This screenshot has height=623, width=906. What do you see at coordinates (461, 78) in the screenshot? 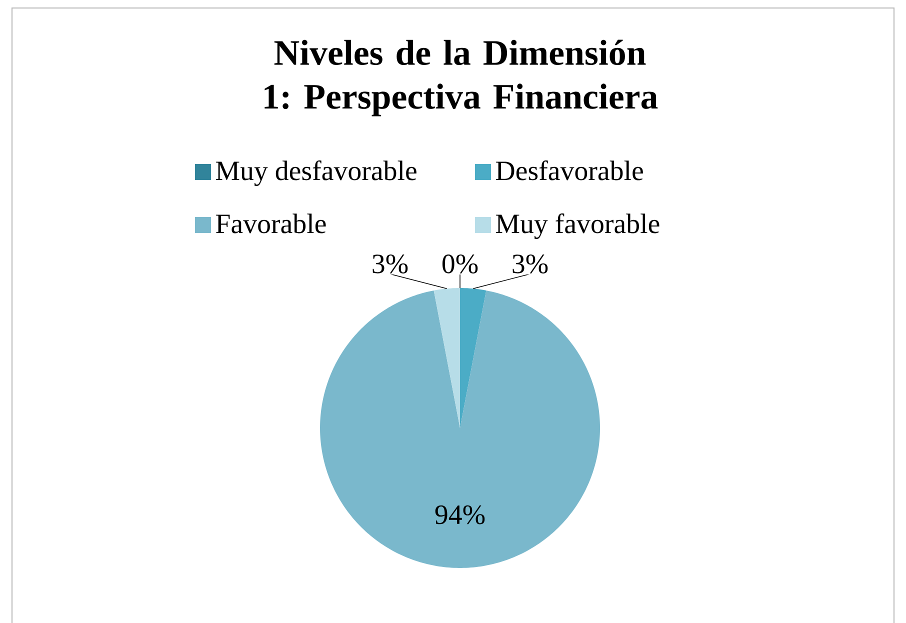
I see `chart-title: Niveles de la Dimensión 1: Perspectiva Financiera` at bounding box center [461, 78].